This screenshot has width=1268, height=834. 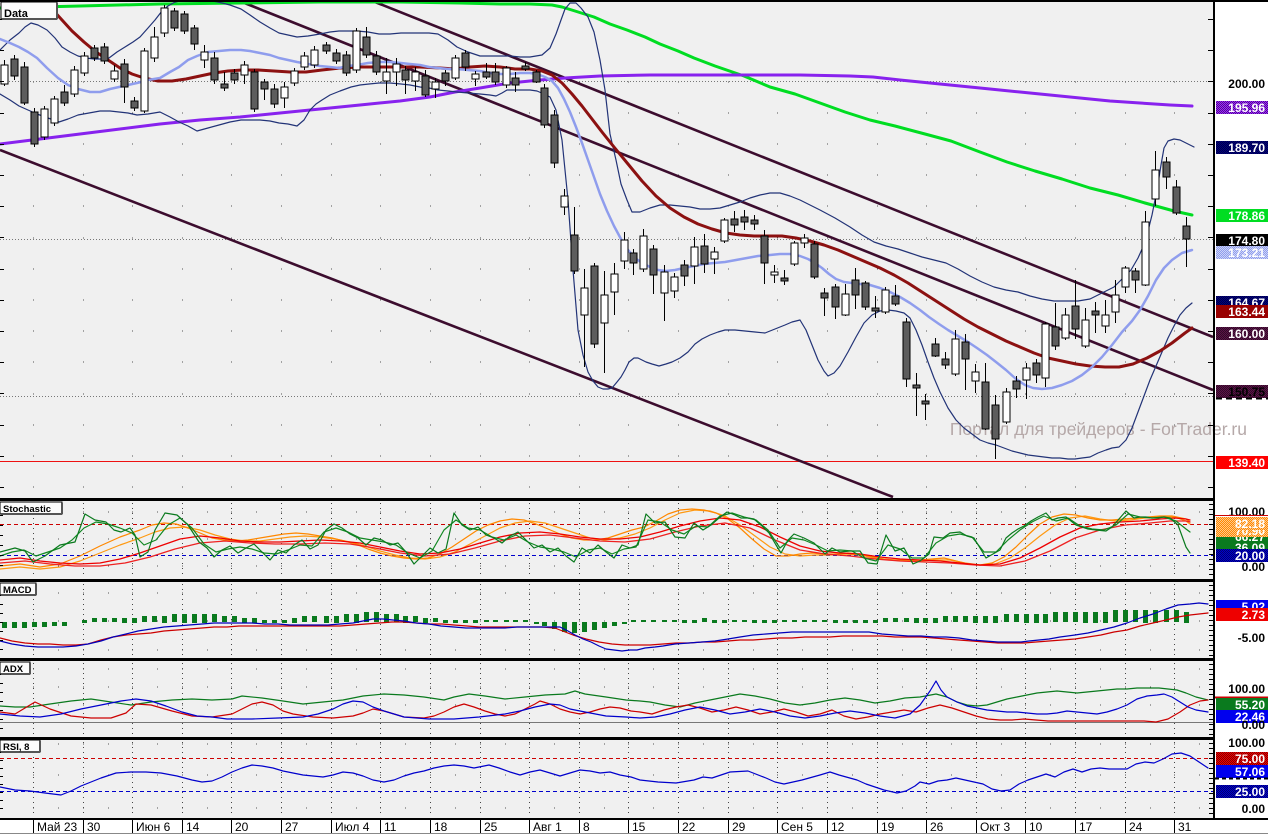 What do you see at coordinates (1250, 524) in the screenshot?
I see `svg-text: 82.18` at bounding box center [1250, 524].